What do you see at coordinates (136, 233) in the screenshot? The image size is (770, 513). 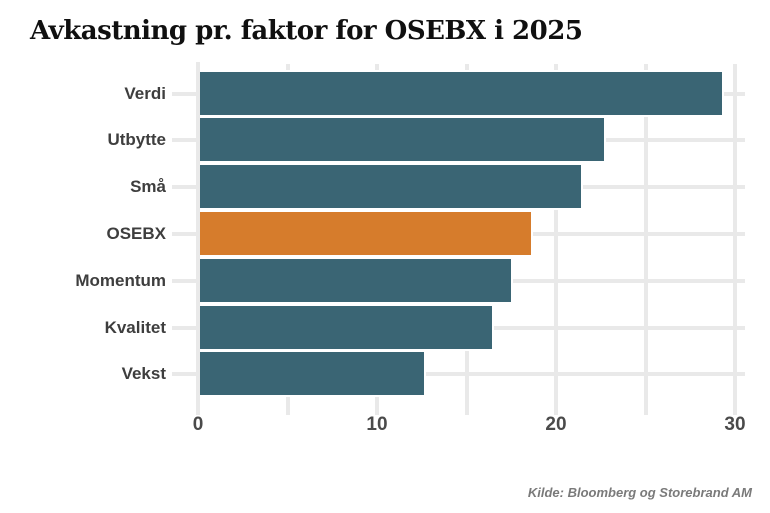 I see `category-label-osebx: OSEBX` at bounding box center [136, 233].